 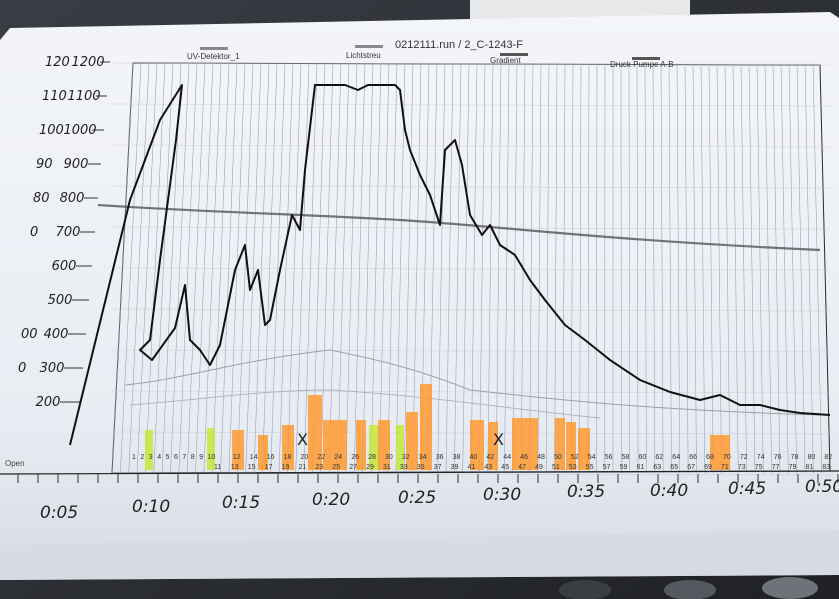 I want to click on fraction-number: 51, so click(x=556, y=467).